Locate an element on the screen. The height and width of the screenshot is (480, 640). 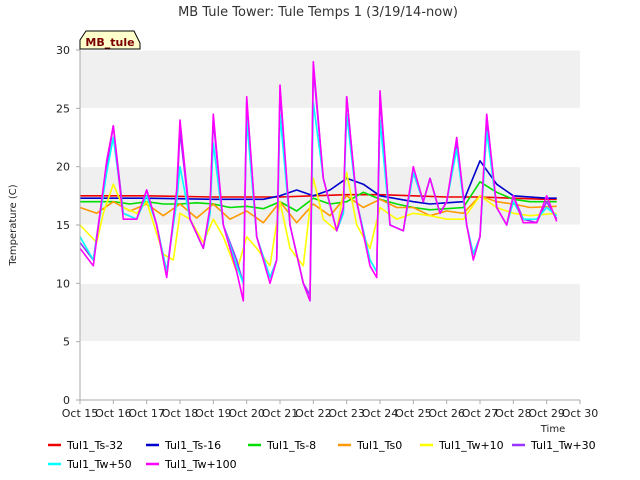
legend-item-Tul1_Ts-32: Tul1_Ts-32 is located at coordinates (85, 445).